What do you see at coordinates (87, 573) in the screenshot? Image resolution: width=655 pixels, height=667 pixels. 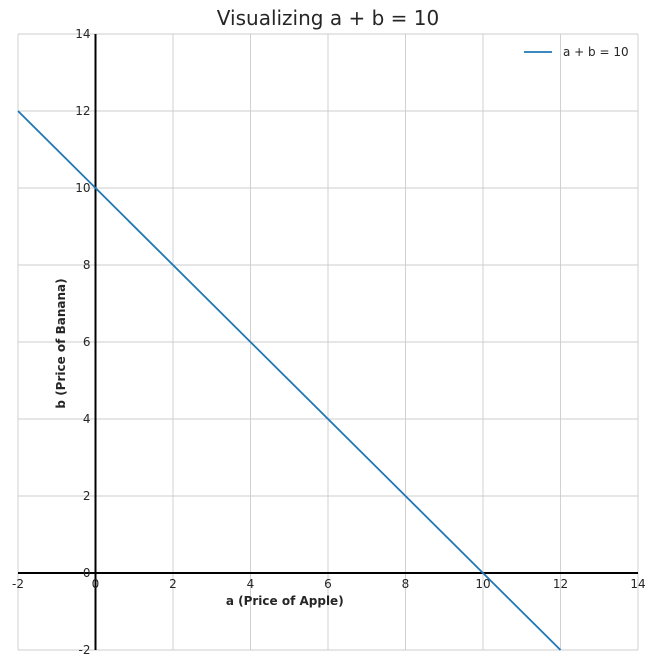 I see `y-tick-label: 0` at bounding box center [87, 573].